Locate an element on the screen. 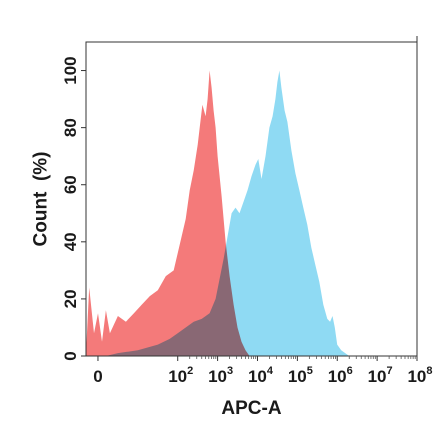 Image resolution: width=440 pixels, height=441 pixels. y-tick-label: 40 is located at coordinates (70, 241).